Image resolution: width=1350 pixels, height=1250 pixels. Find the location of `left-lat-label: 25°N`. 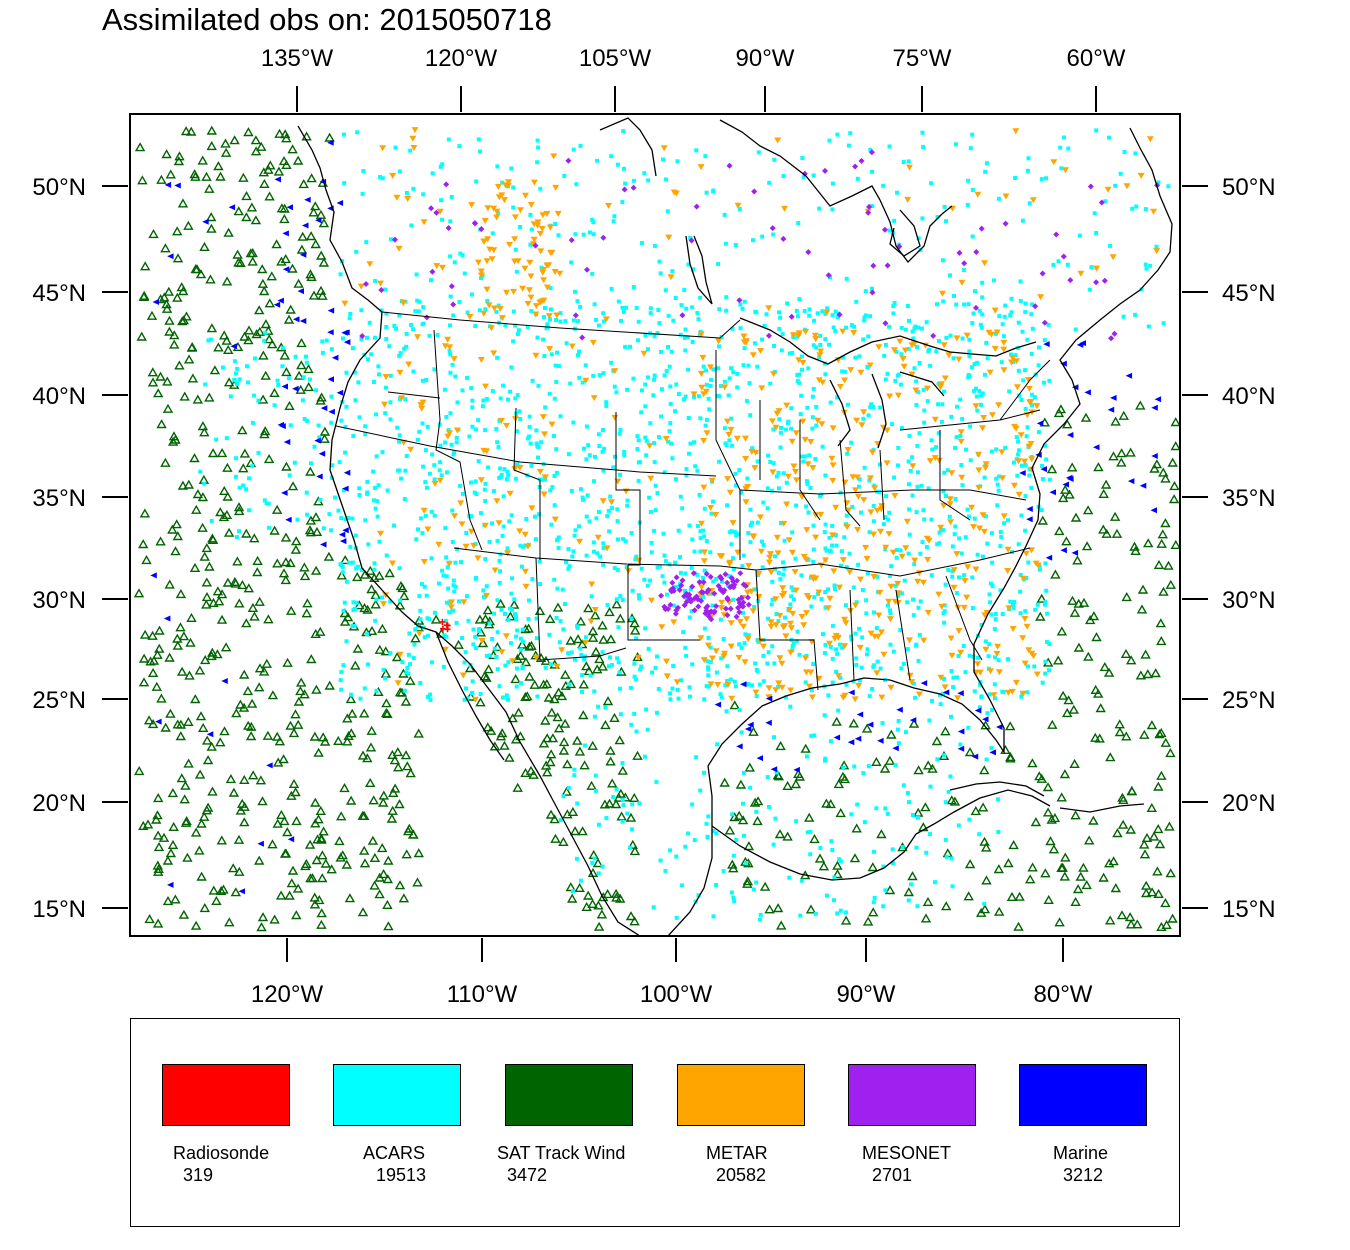

left-lat-label: 25°N is located at coordinates (59, 700).